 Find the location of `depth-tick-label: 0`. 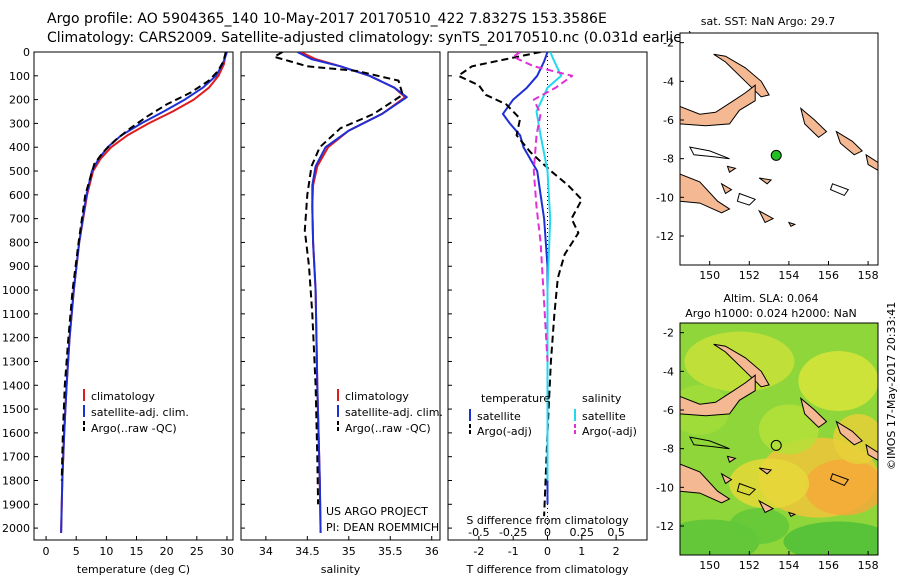

depth-tick-label: 0 is located at coordinates (26, 52).